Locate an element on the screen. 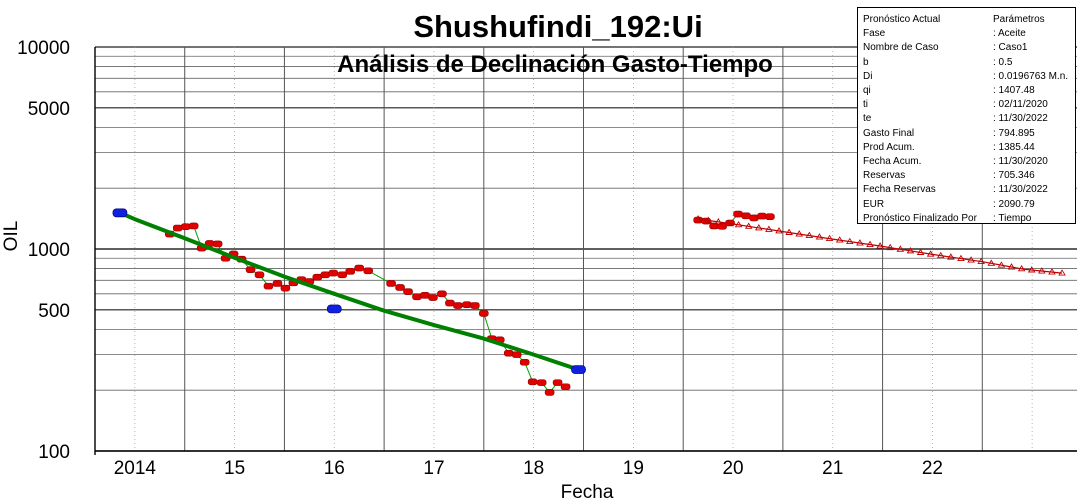 Image resolution: width=1081 pixels, height=501 pixels. x-tick-label: 19 is located at coordinates (633, 468).